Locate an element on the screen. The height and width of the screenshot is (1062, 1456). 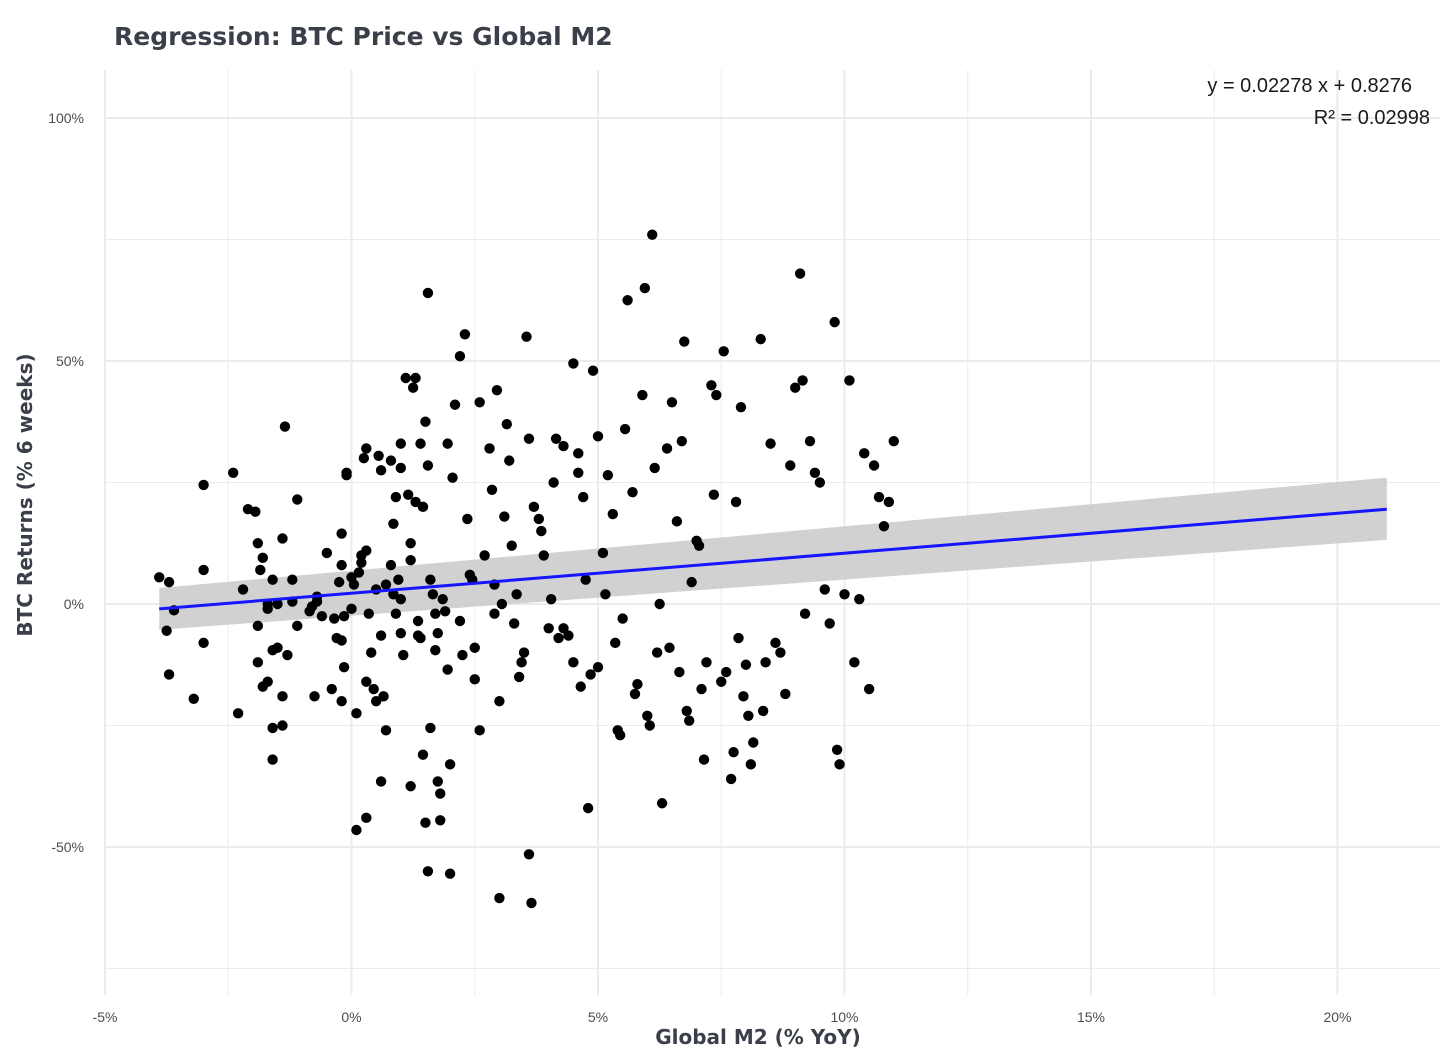
y-tick-label: 50% is located at coordinates (70, 361).